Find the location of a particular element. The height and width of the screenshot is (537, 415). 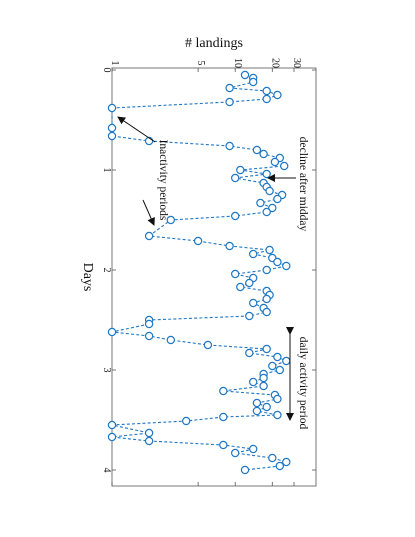

y-tick-label: 20 is located at coordinates (274, 63).